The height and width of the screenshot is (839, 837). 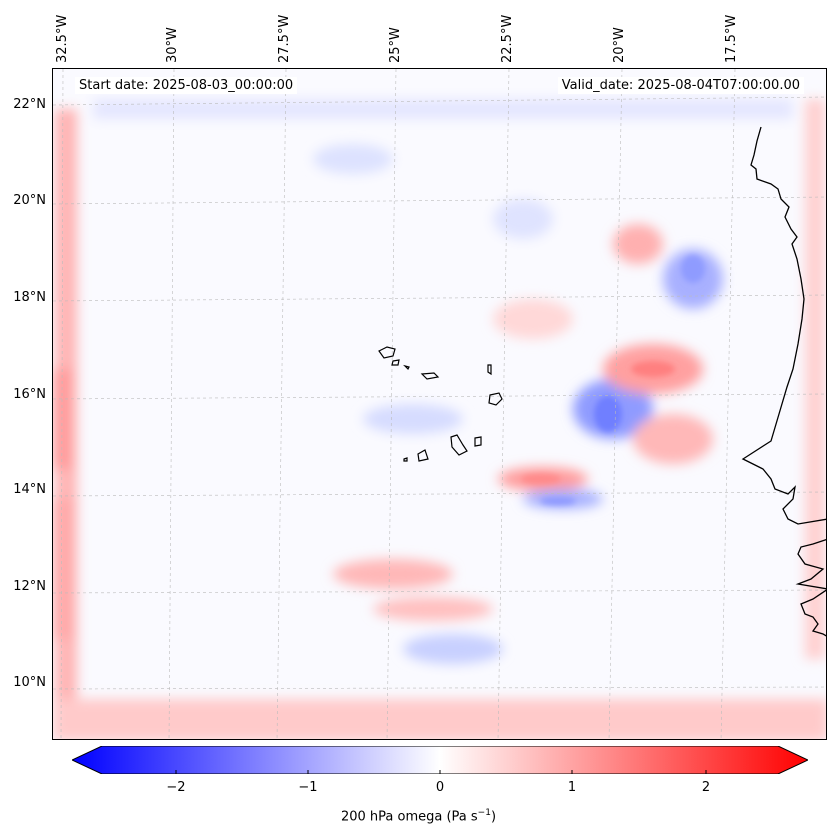 What do you see at coordinates (29, 682) in the screenshot?
I see `lat-label-10n: 10°N` at bounding box center [29, 682].